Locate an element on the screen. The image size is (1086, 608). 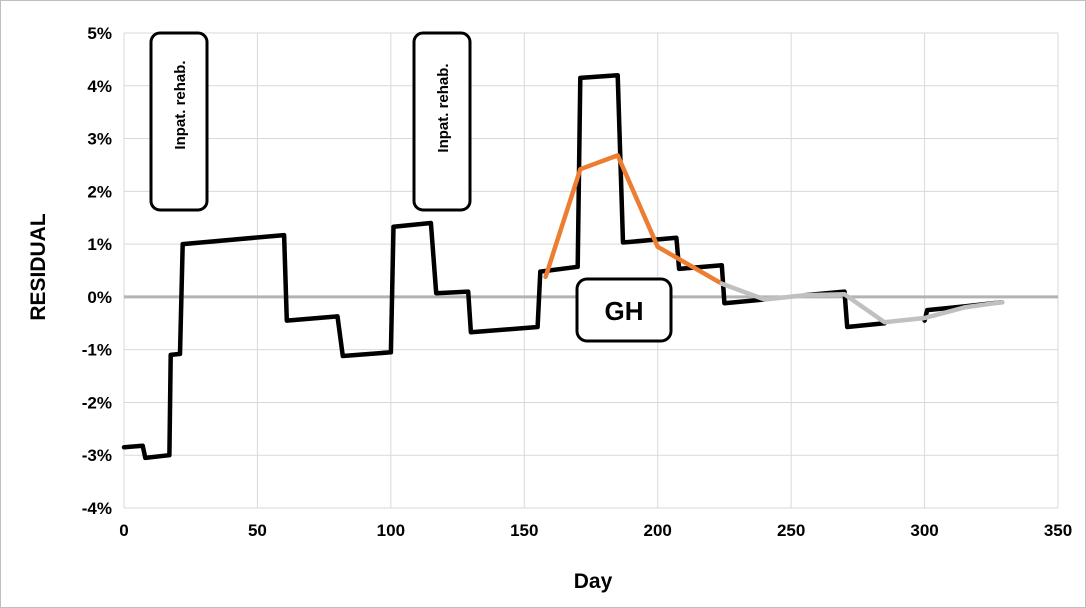
annotation-inpat-rehab-2: Inpat. rehab. is located at coordinates (442, 121).